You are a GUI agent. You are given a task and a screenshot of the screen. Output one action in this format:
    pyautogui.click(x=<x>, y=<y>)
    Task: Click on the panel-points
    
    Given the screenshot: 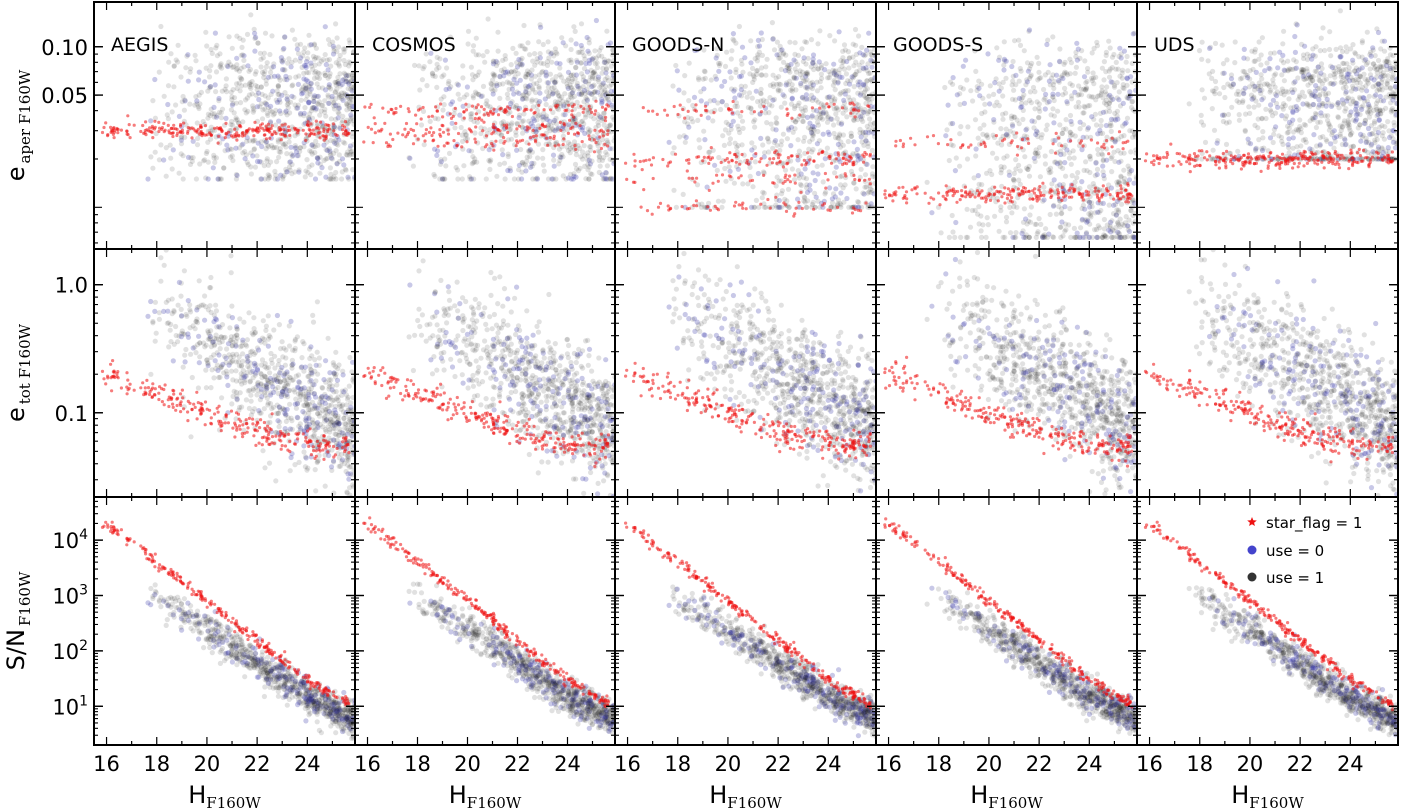 What is the action you would take?
    pyautogui.click(x=227, y=97)
    